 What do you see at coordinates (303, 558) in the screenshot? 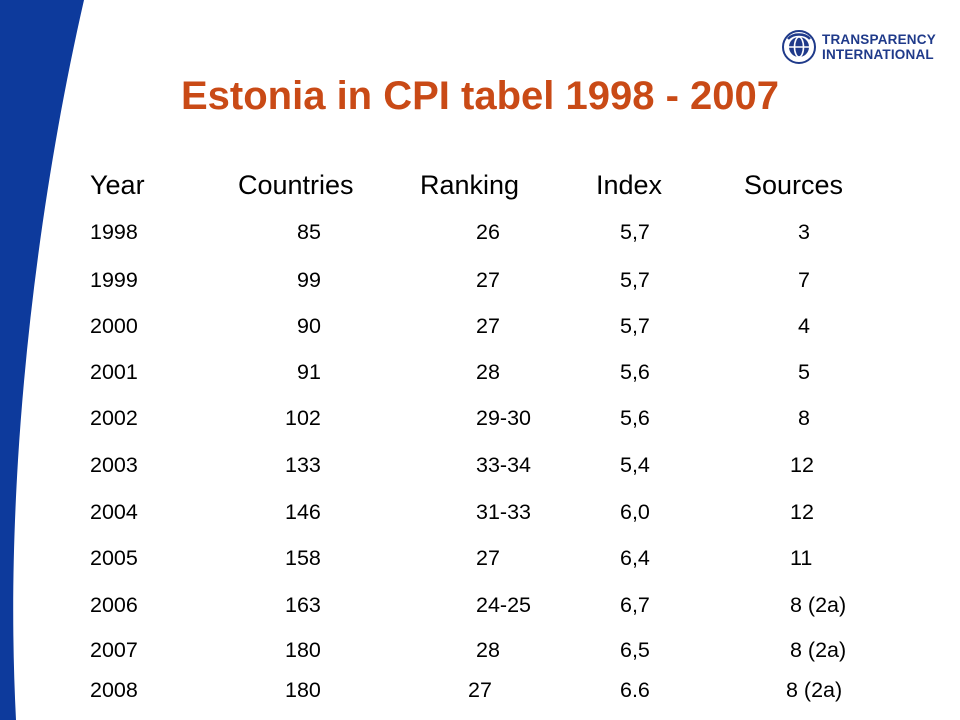
I see `cell-countries: 158` at bounding box center [303, 558].